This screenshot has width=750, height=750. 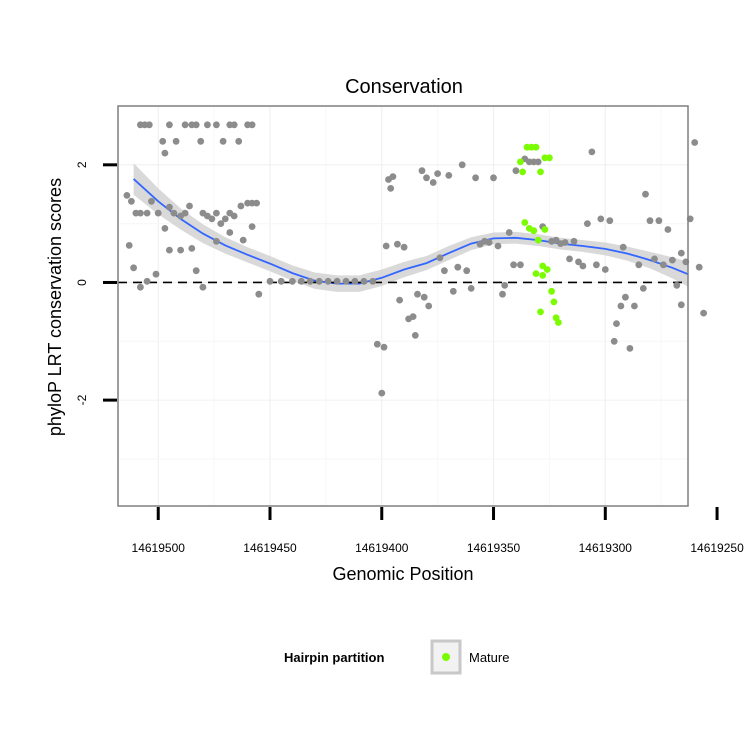 I want to click on chart-title: Conservation, so click(x=404, y=87).